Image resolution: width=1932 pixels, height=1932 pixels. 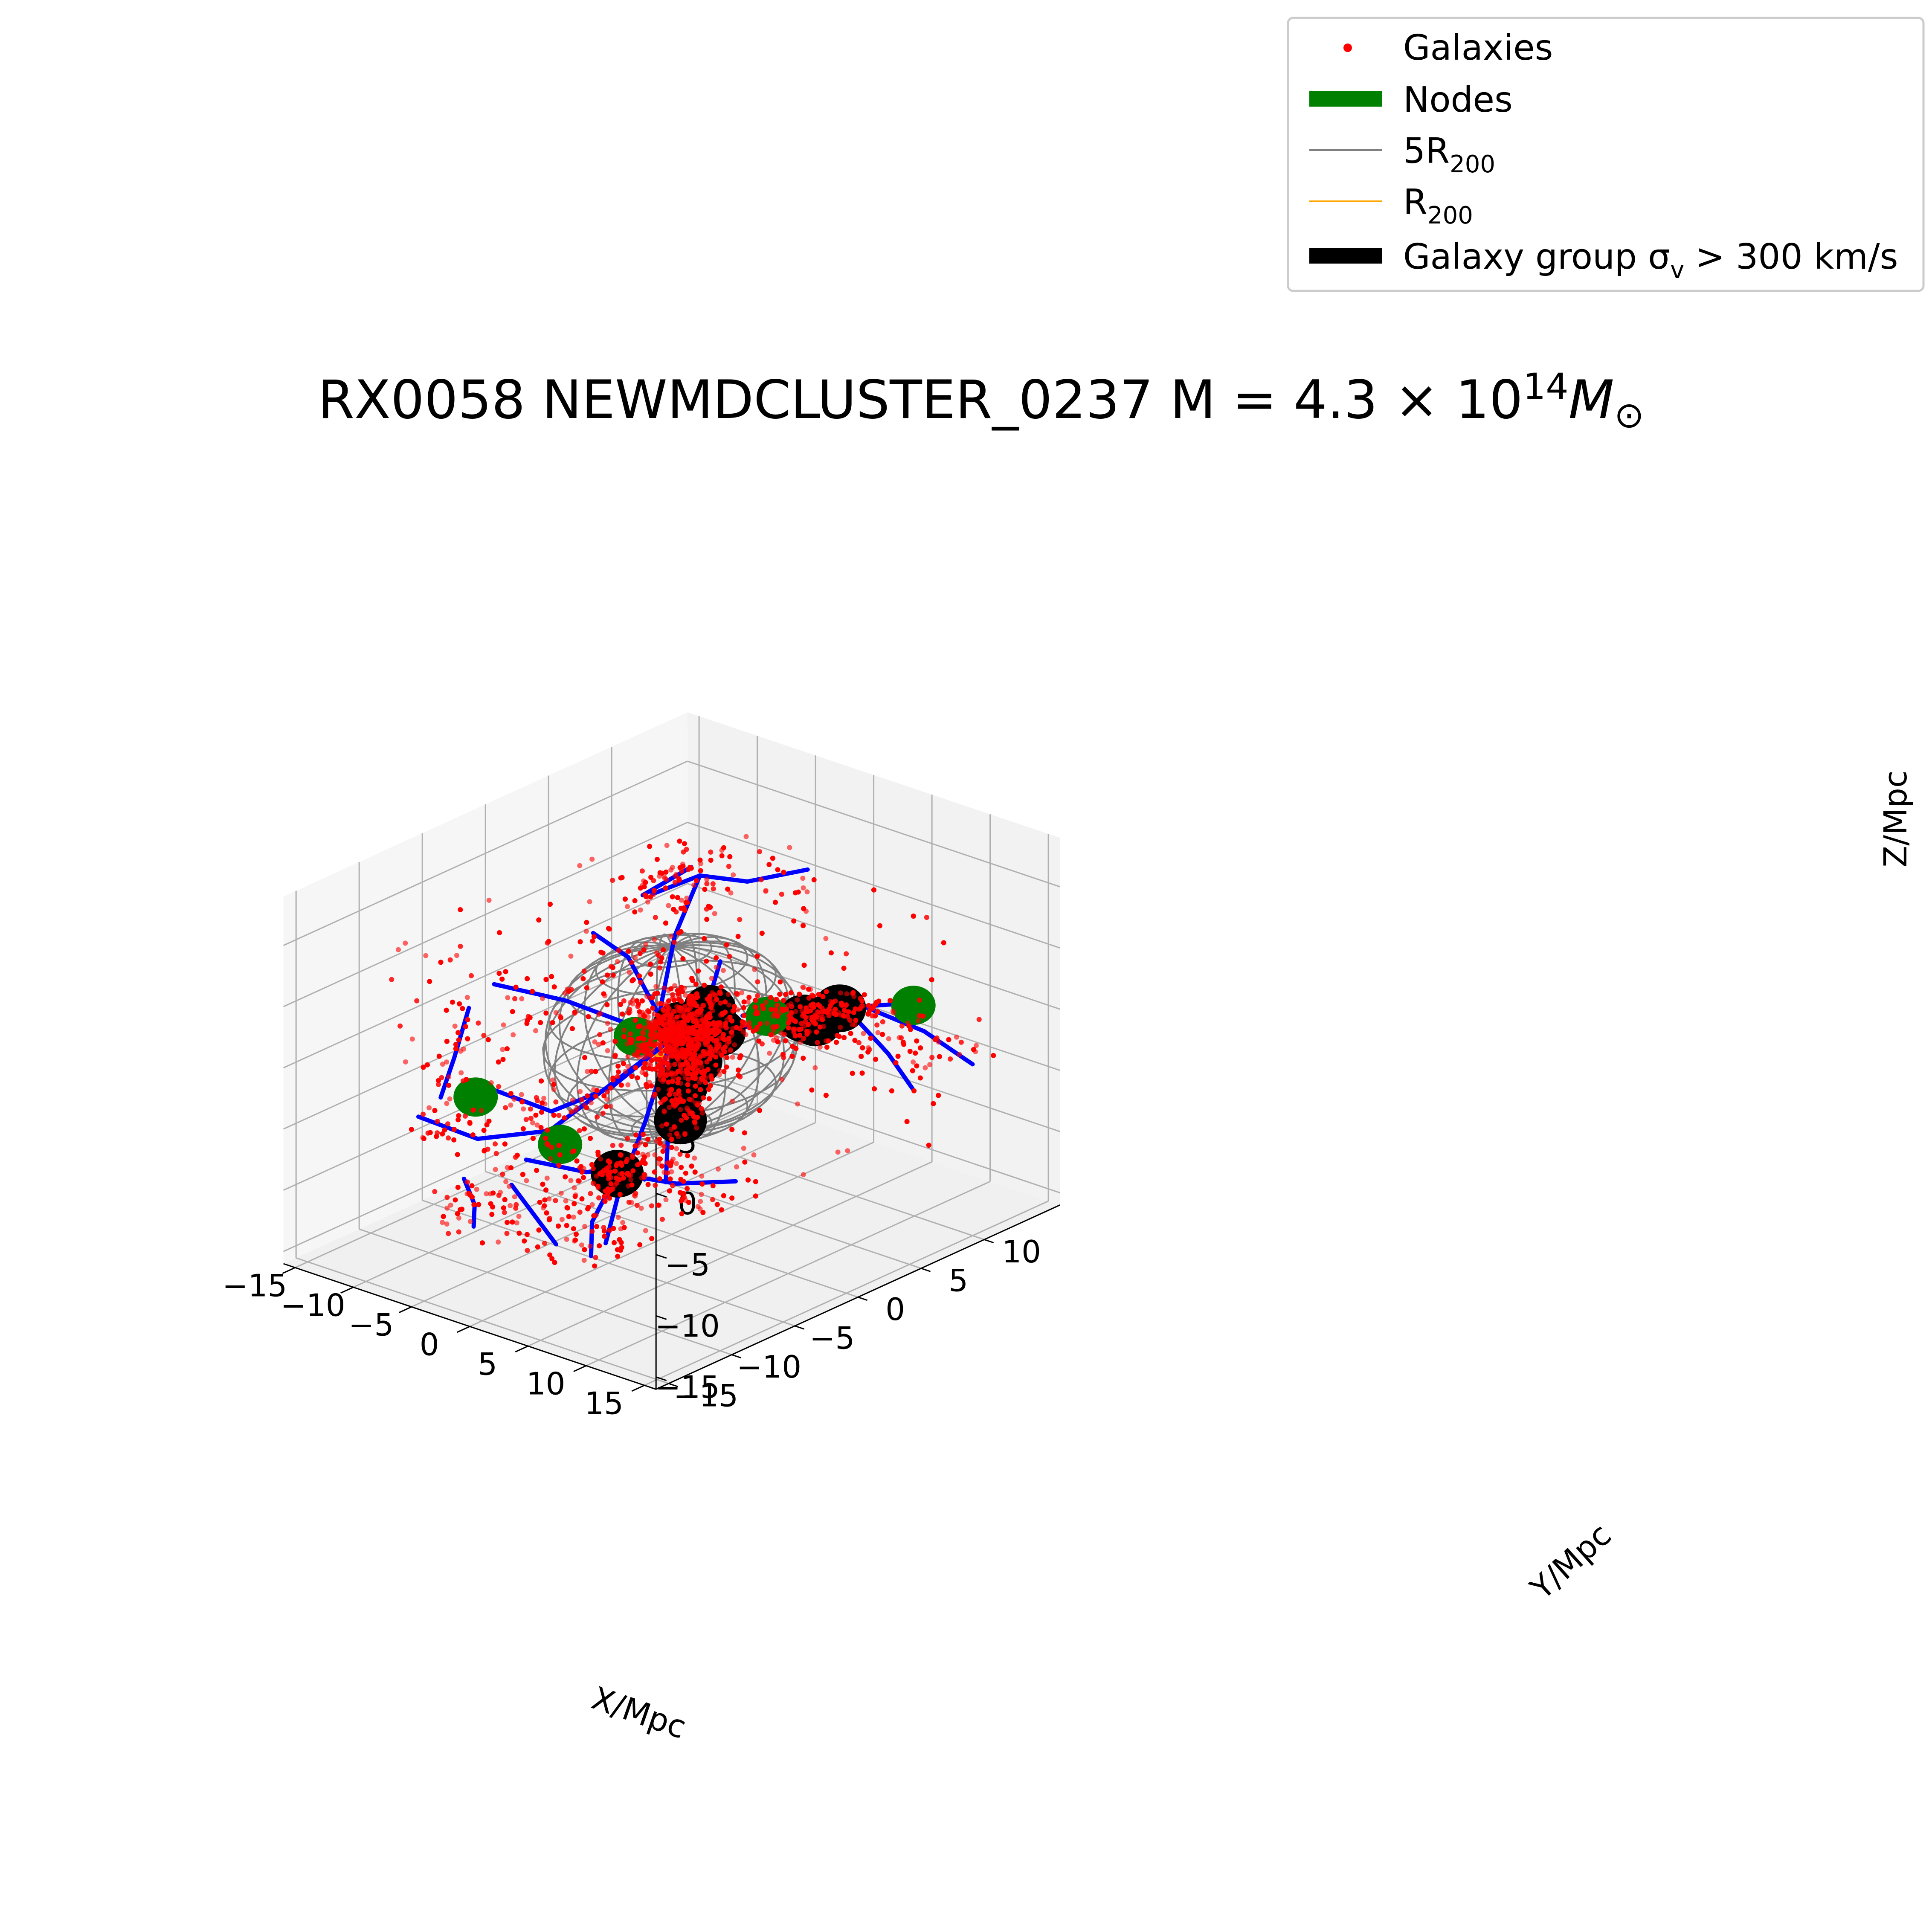 What do you see at coordinates (958, 1280) in the screenshot?
I see `y-tick-label: 5` at bounding box center [958, 1280].